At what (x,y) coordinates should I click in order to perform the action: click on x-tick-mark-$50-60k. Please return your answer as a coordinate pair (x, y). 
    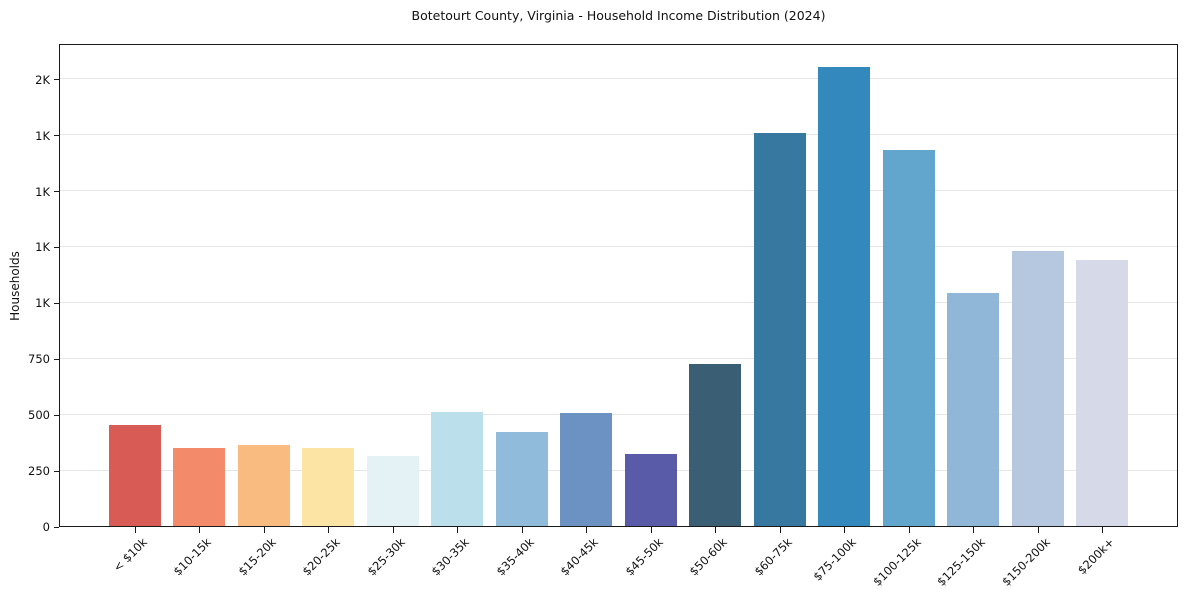
    Looking at the image, I should click on (716, 530).